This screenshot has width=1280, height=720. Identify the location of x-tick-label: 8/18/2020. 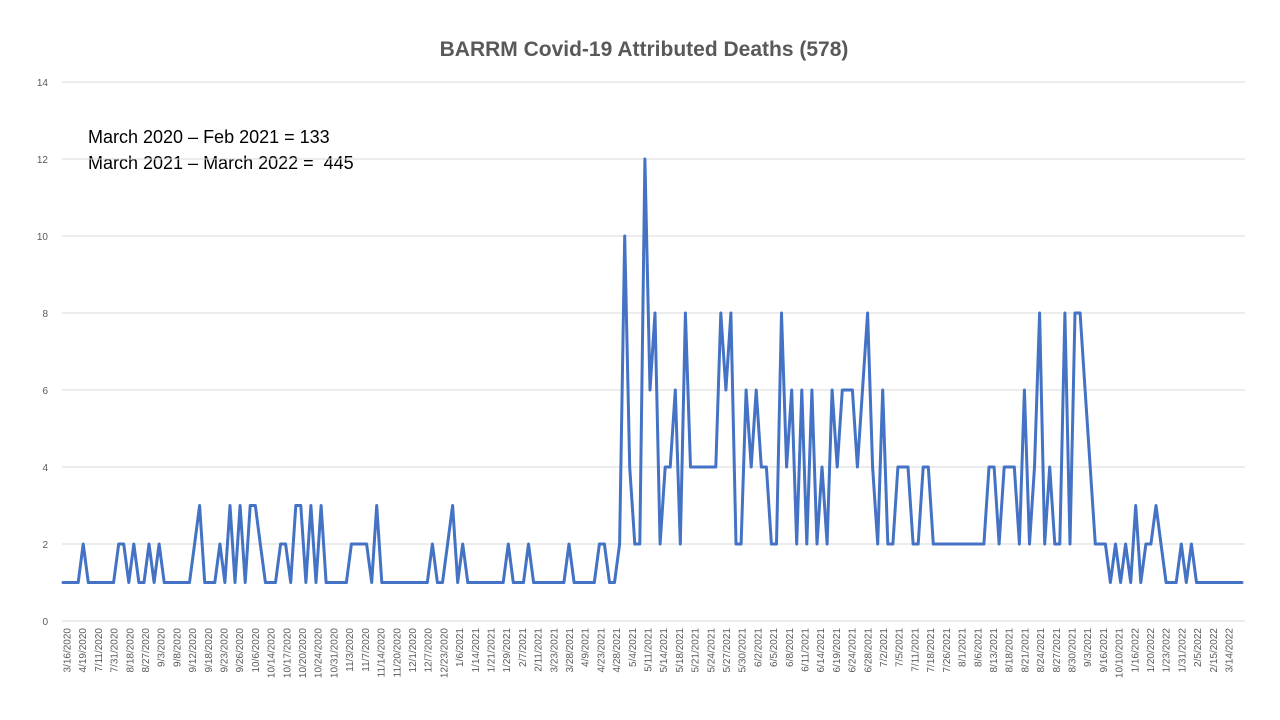
(130, 650).